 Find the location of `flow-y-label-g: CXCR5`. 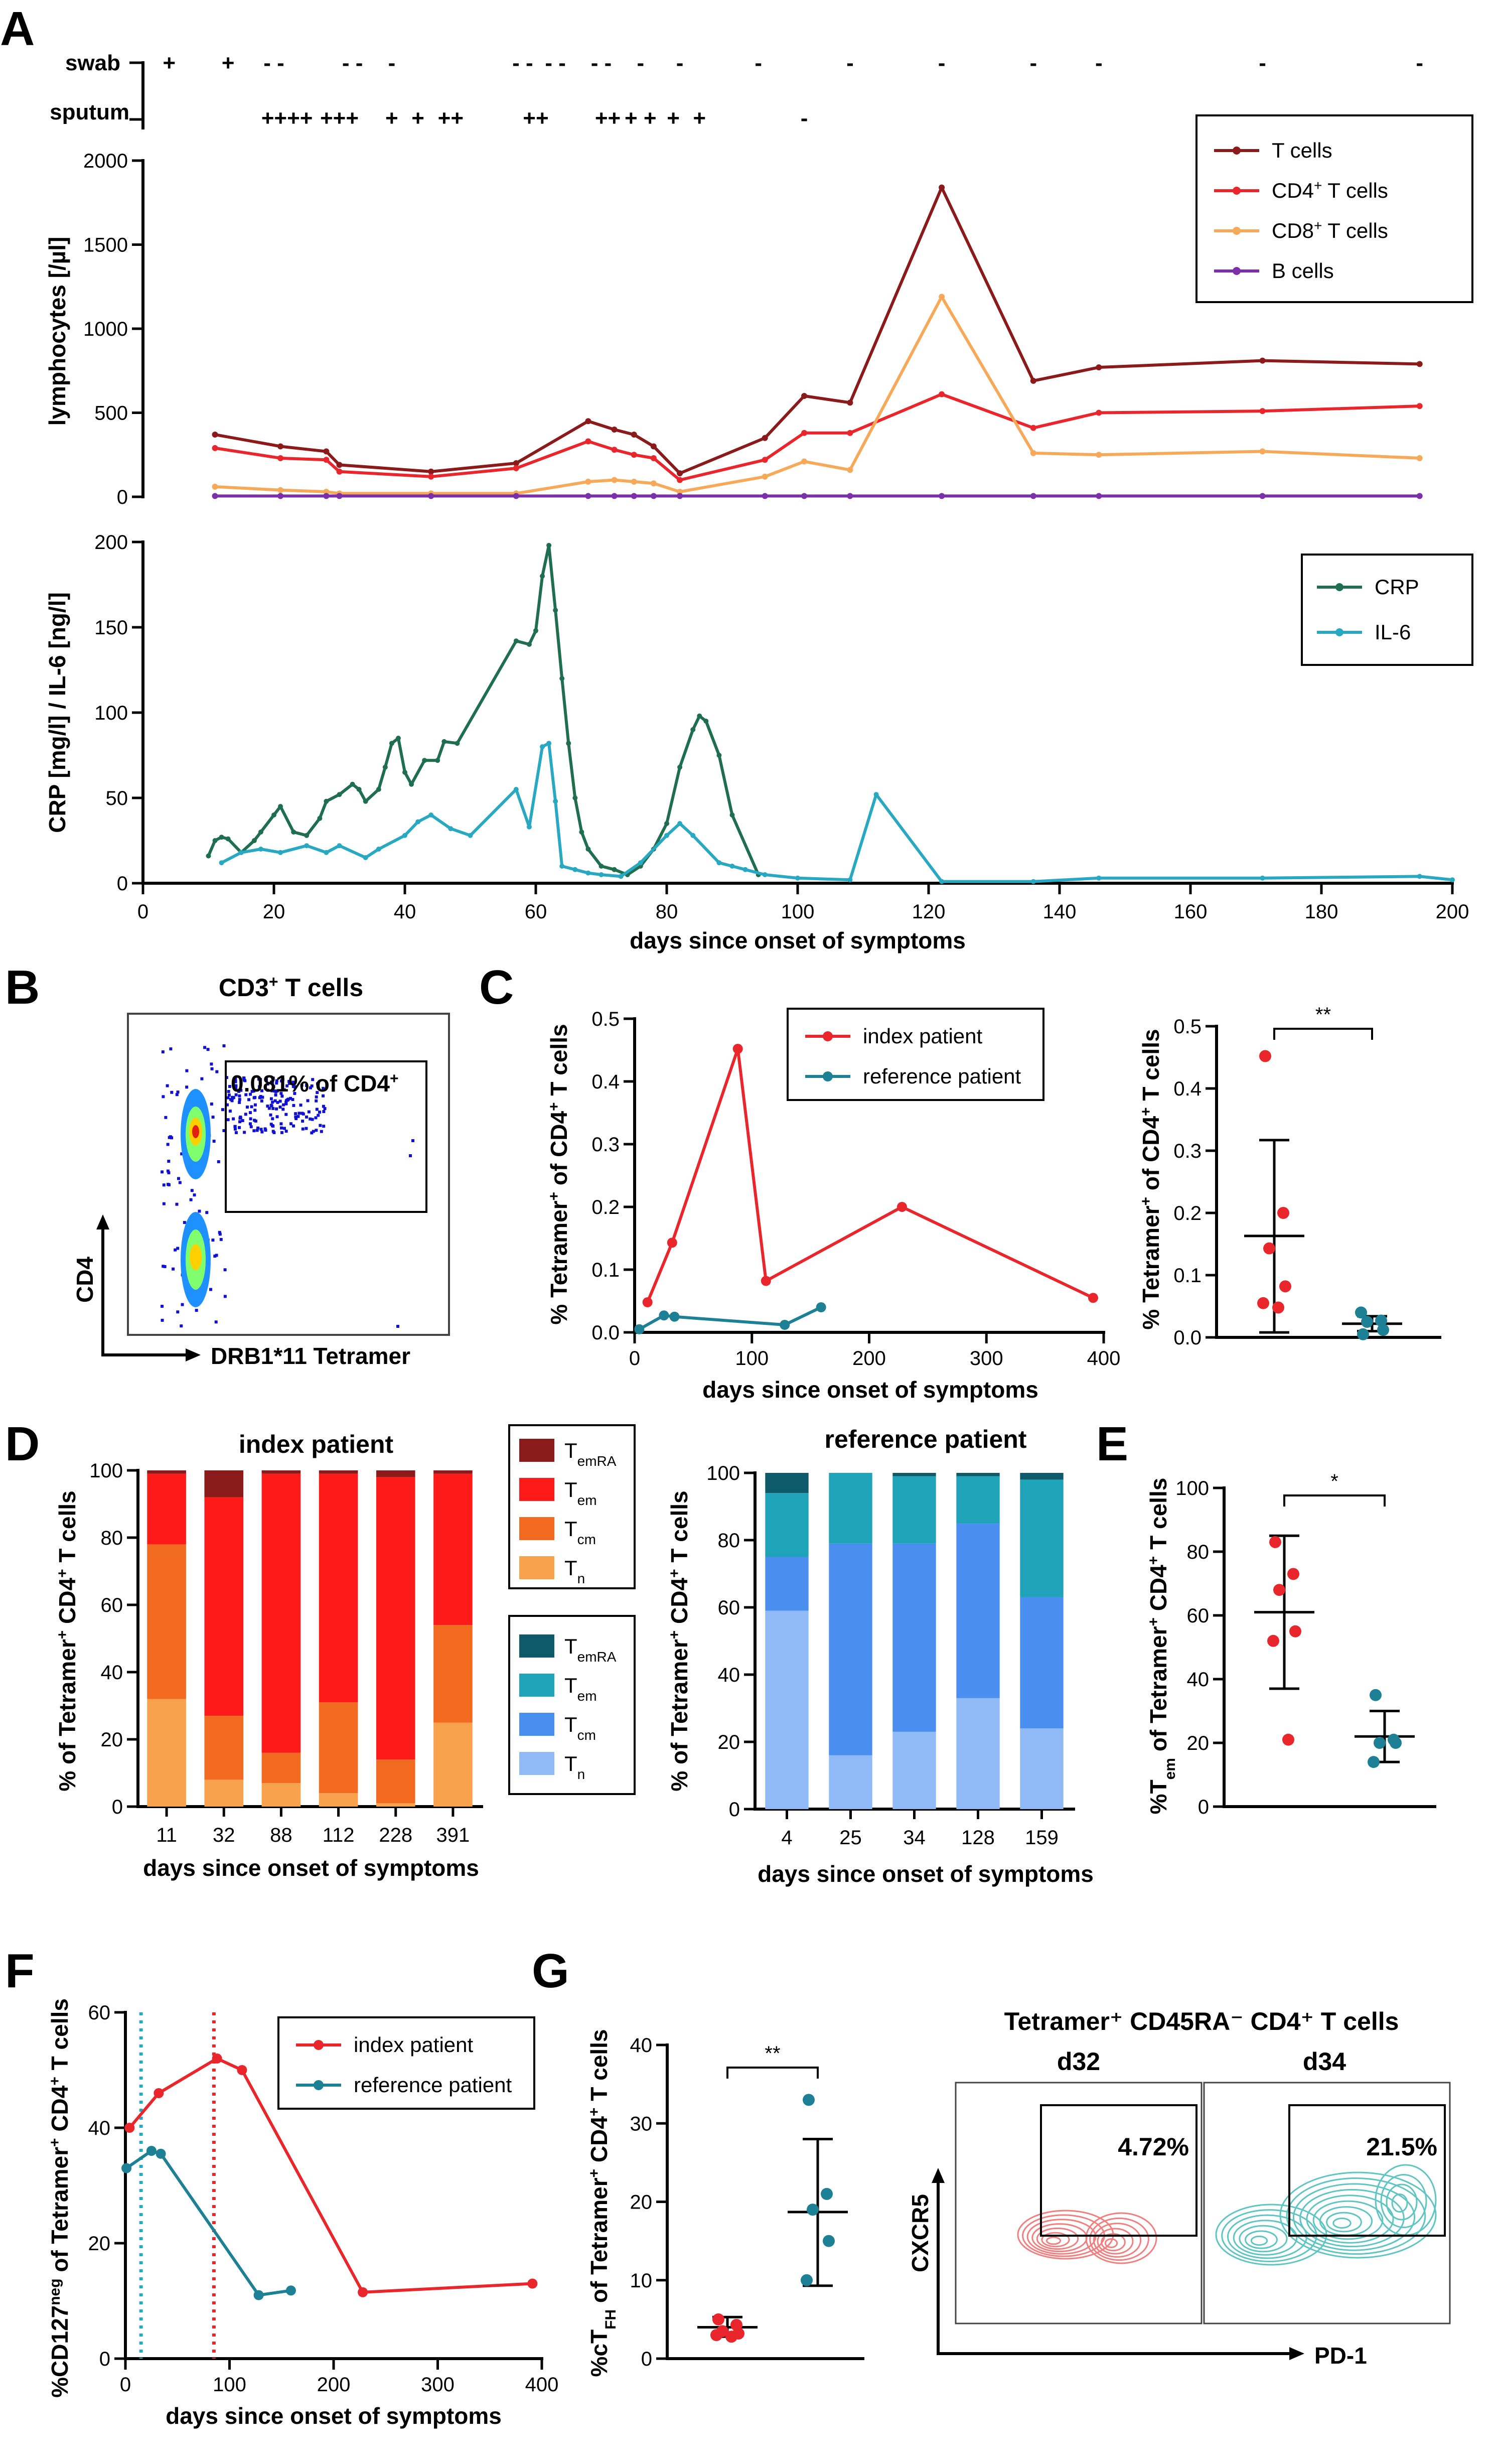

flow-y-label-g: CXCR5 is located at coordinates (920, 2233).